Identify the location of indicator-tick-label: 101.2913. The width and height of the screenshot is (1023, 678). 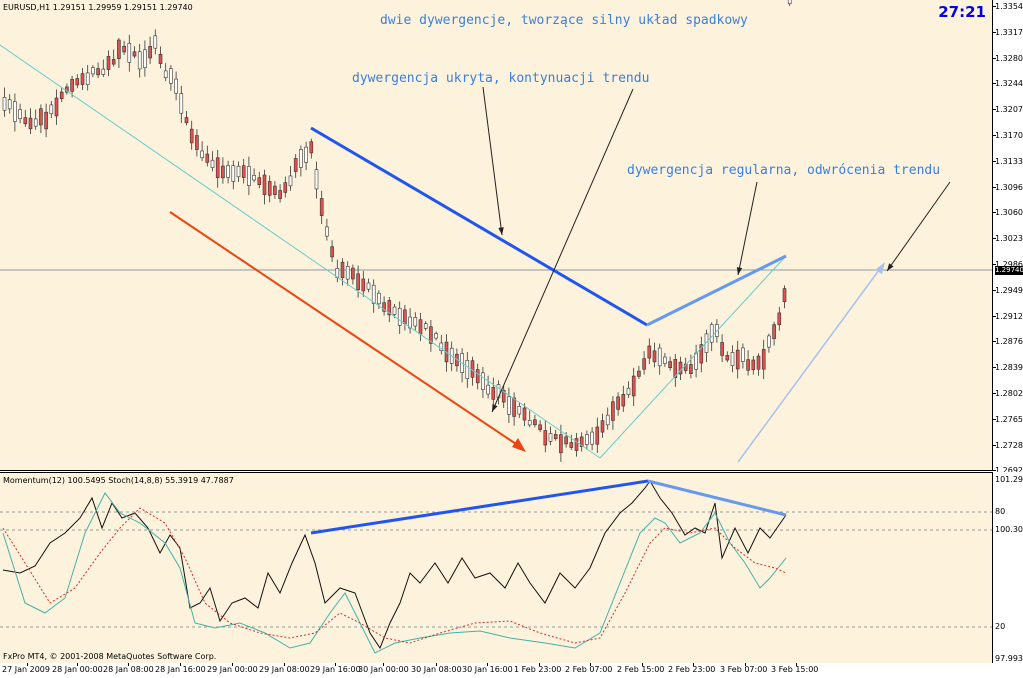
(1009, 479).